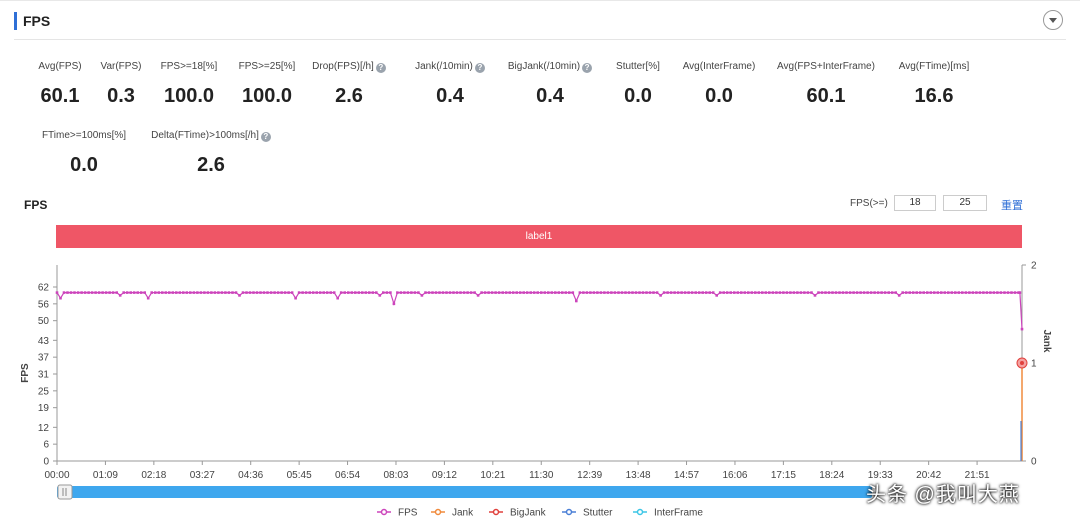 The height and width of the screenshot is (522, 1080). I want to click on metric-r1-2: FPS>=18[%] 100.0, so click(189, 84).